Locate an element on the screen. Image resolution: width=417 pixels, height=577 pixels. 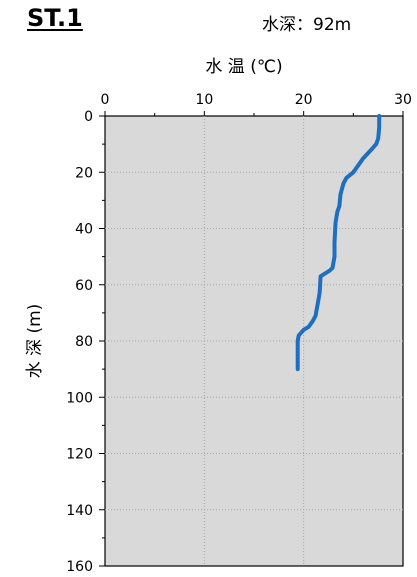
y-tick-label: 100 is located at coordinates (79, 398).